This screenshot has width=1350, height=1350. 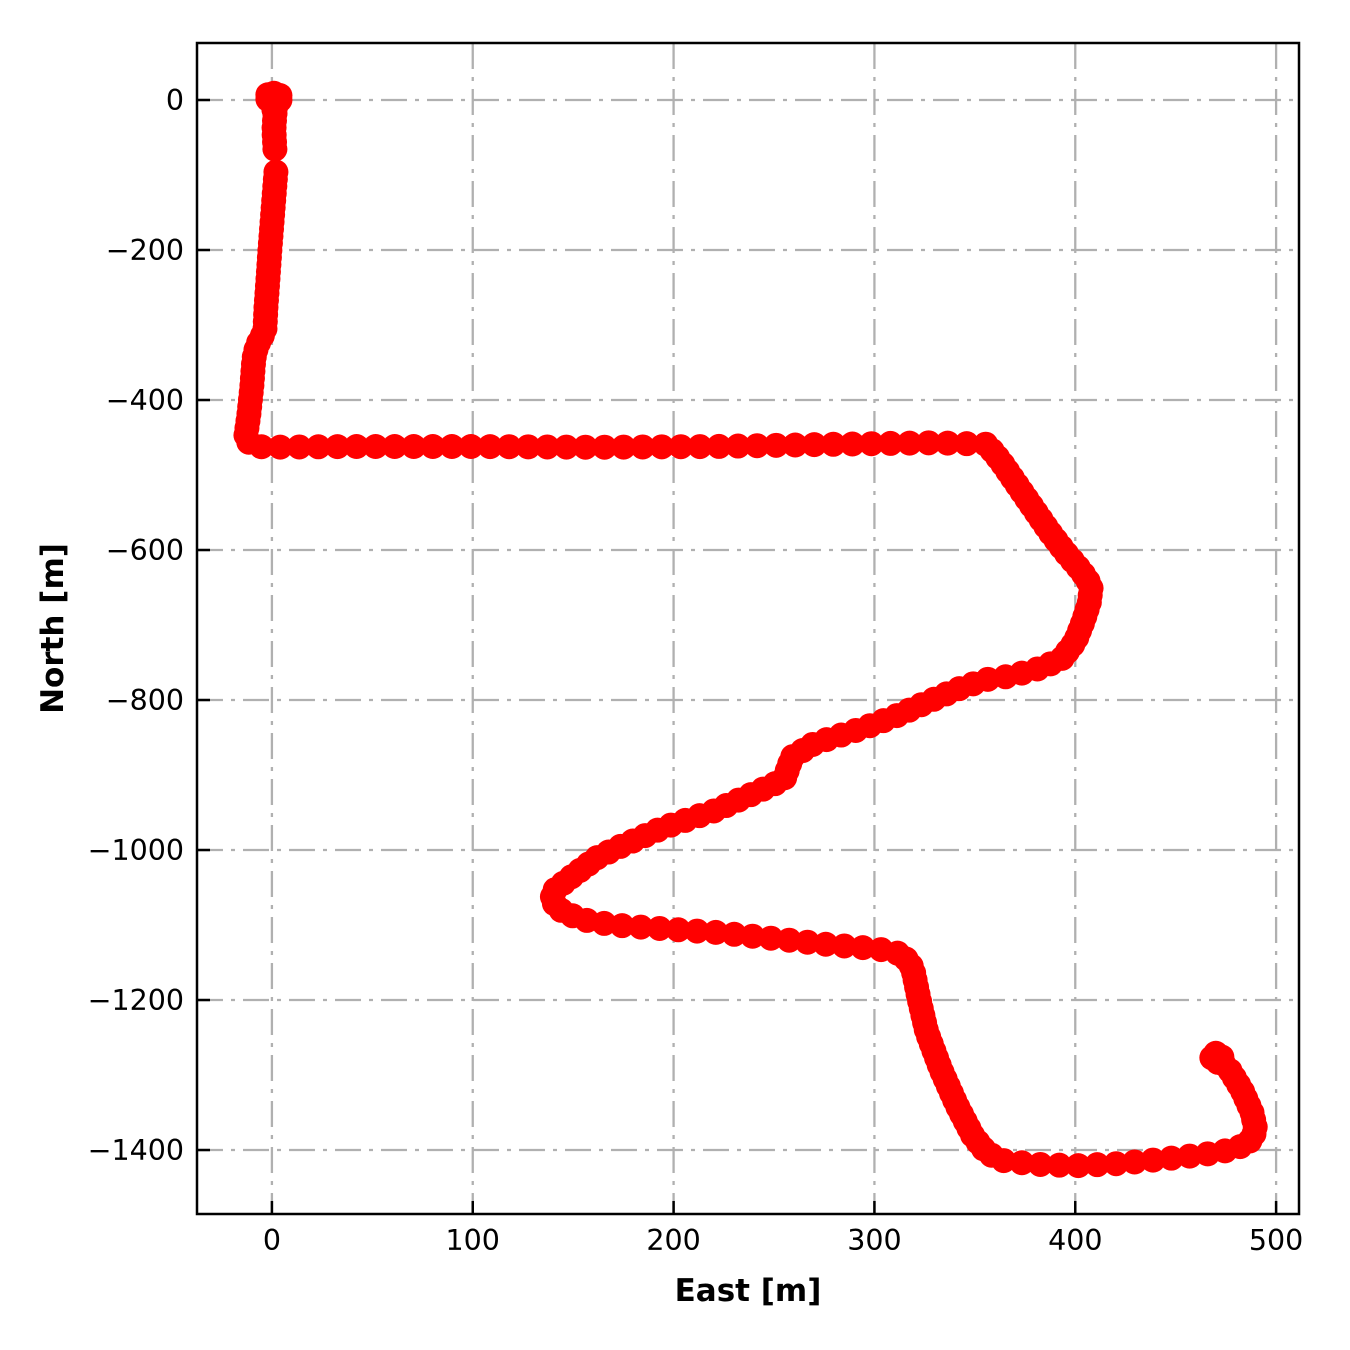 I want to click on y-tick-label: −1200, so click(x=136, y=1000).